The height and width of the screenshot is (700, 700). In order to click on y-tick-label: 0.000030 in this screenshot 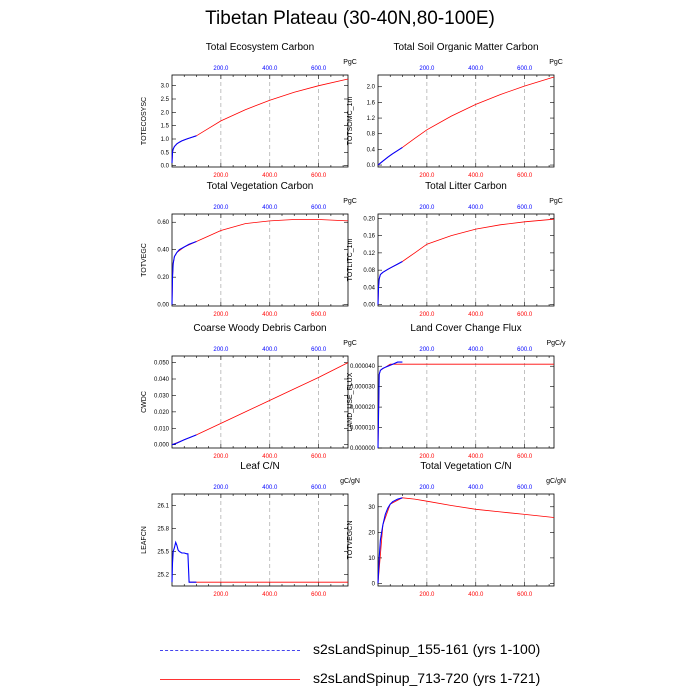, I will do `click(363, 388)`.